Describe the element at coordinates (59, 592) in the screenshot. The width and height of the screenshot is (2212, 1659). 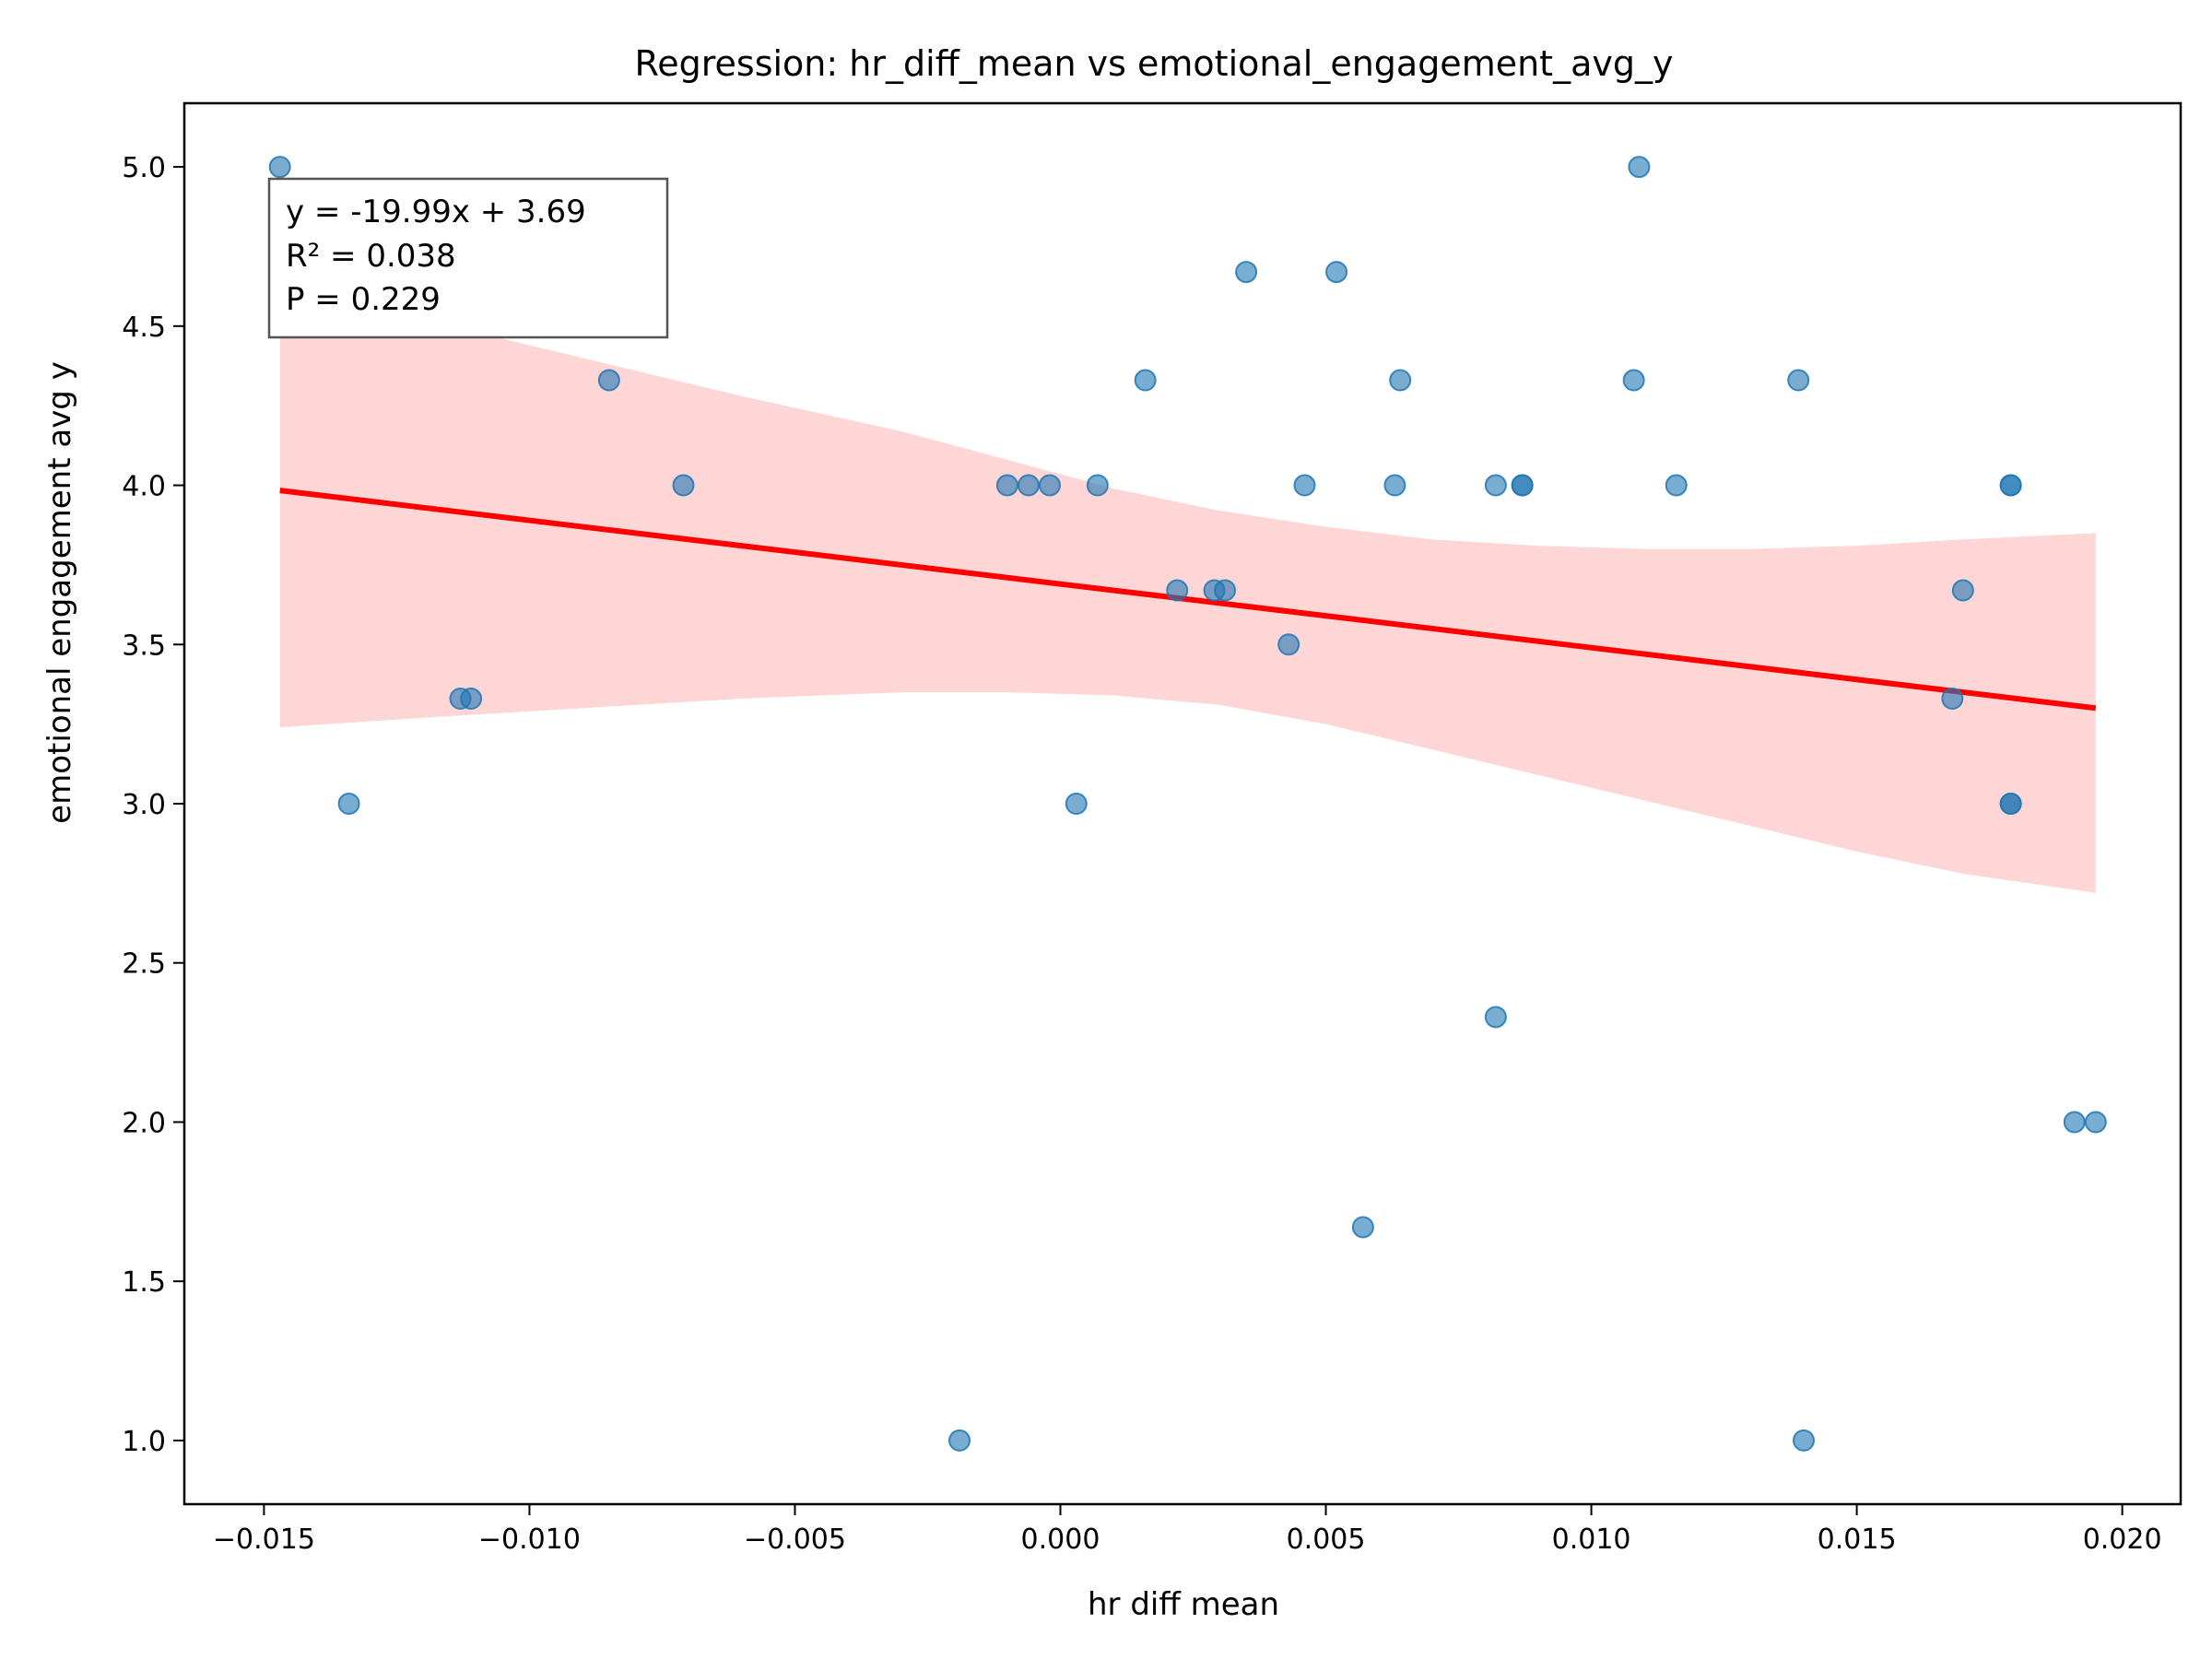
I see `y-axis-title: emotional engagement avg y` at that location.